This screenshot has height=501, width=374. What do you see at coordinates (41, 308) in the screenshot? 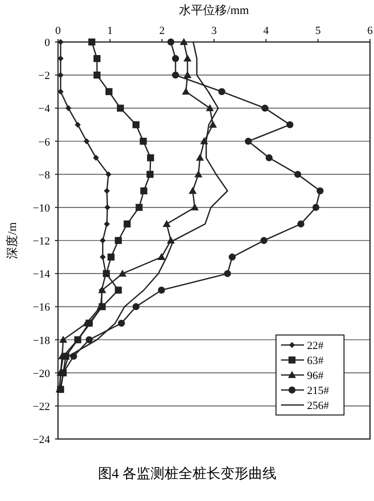
I see `y-tick-label: −16` at bounding box center [41, 308].